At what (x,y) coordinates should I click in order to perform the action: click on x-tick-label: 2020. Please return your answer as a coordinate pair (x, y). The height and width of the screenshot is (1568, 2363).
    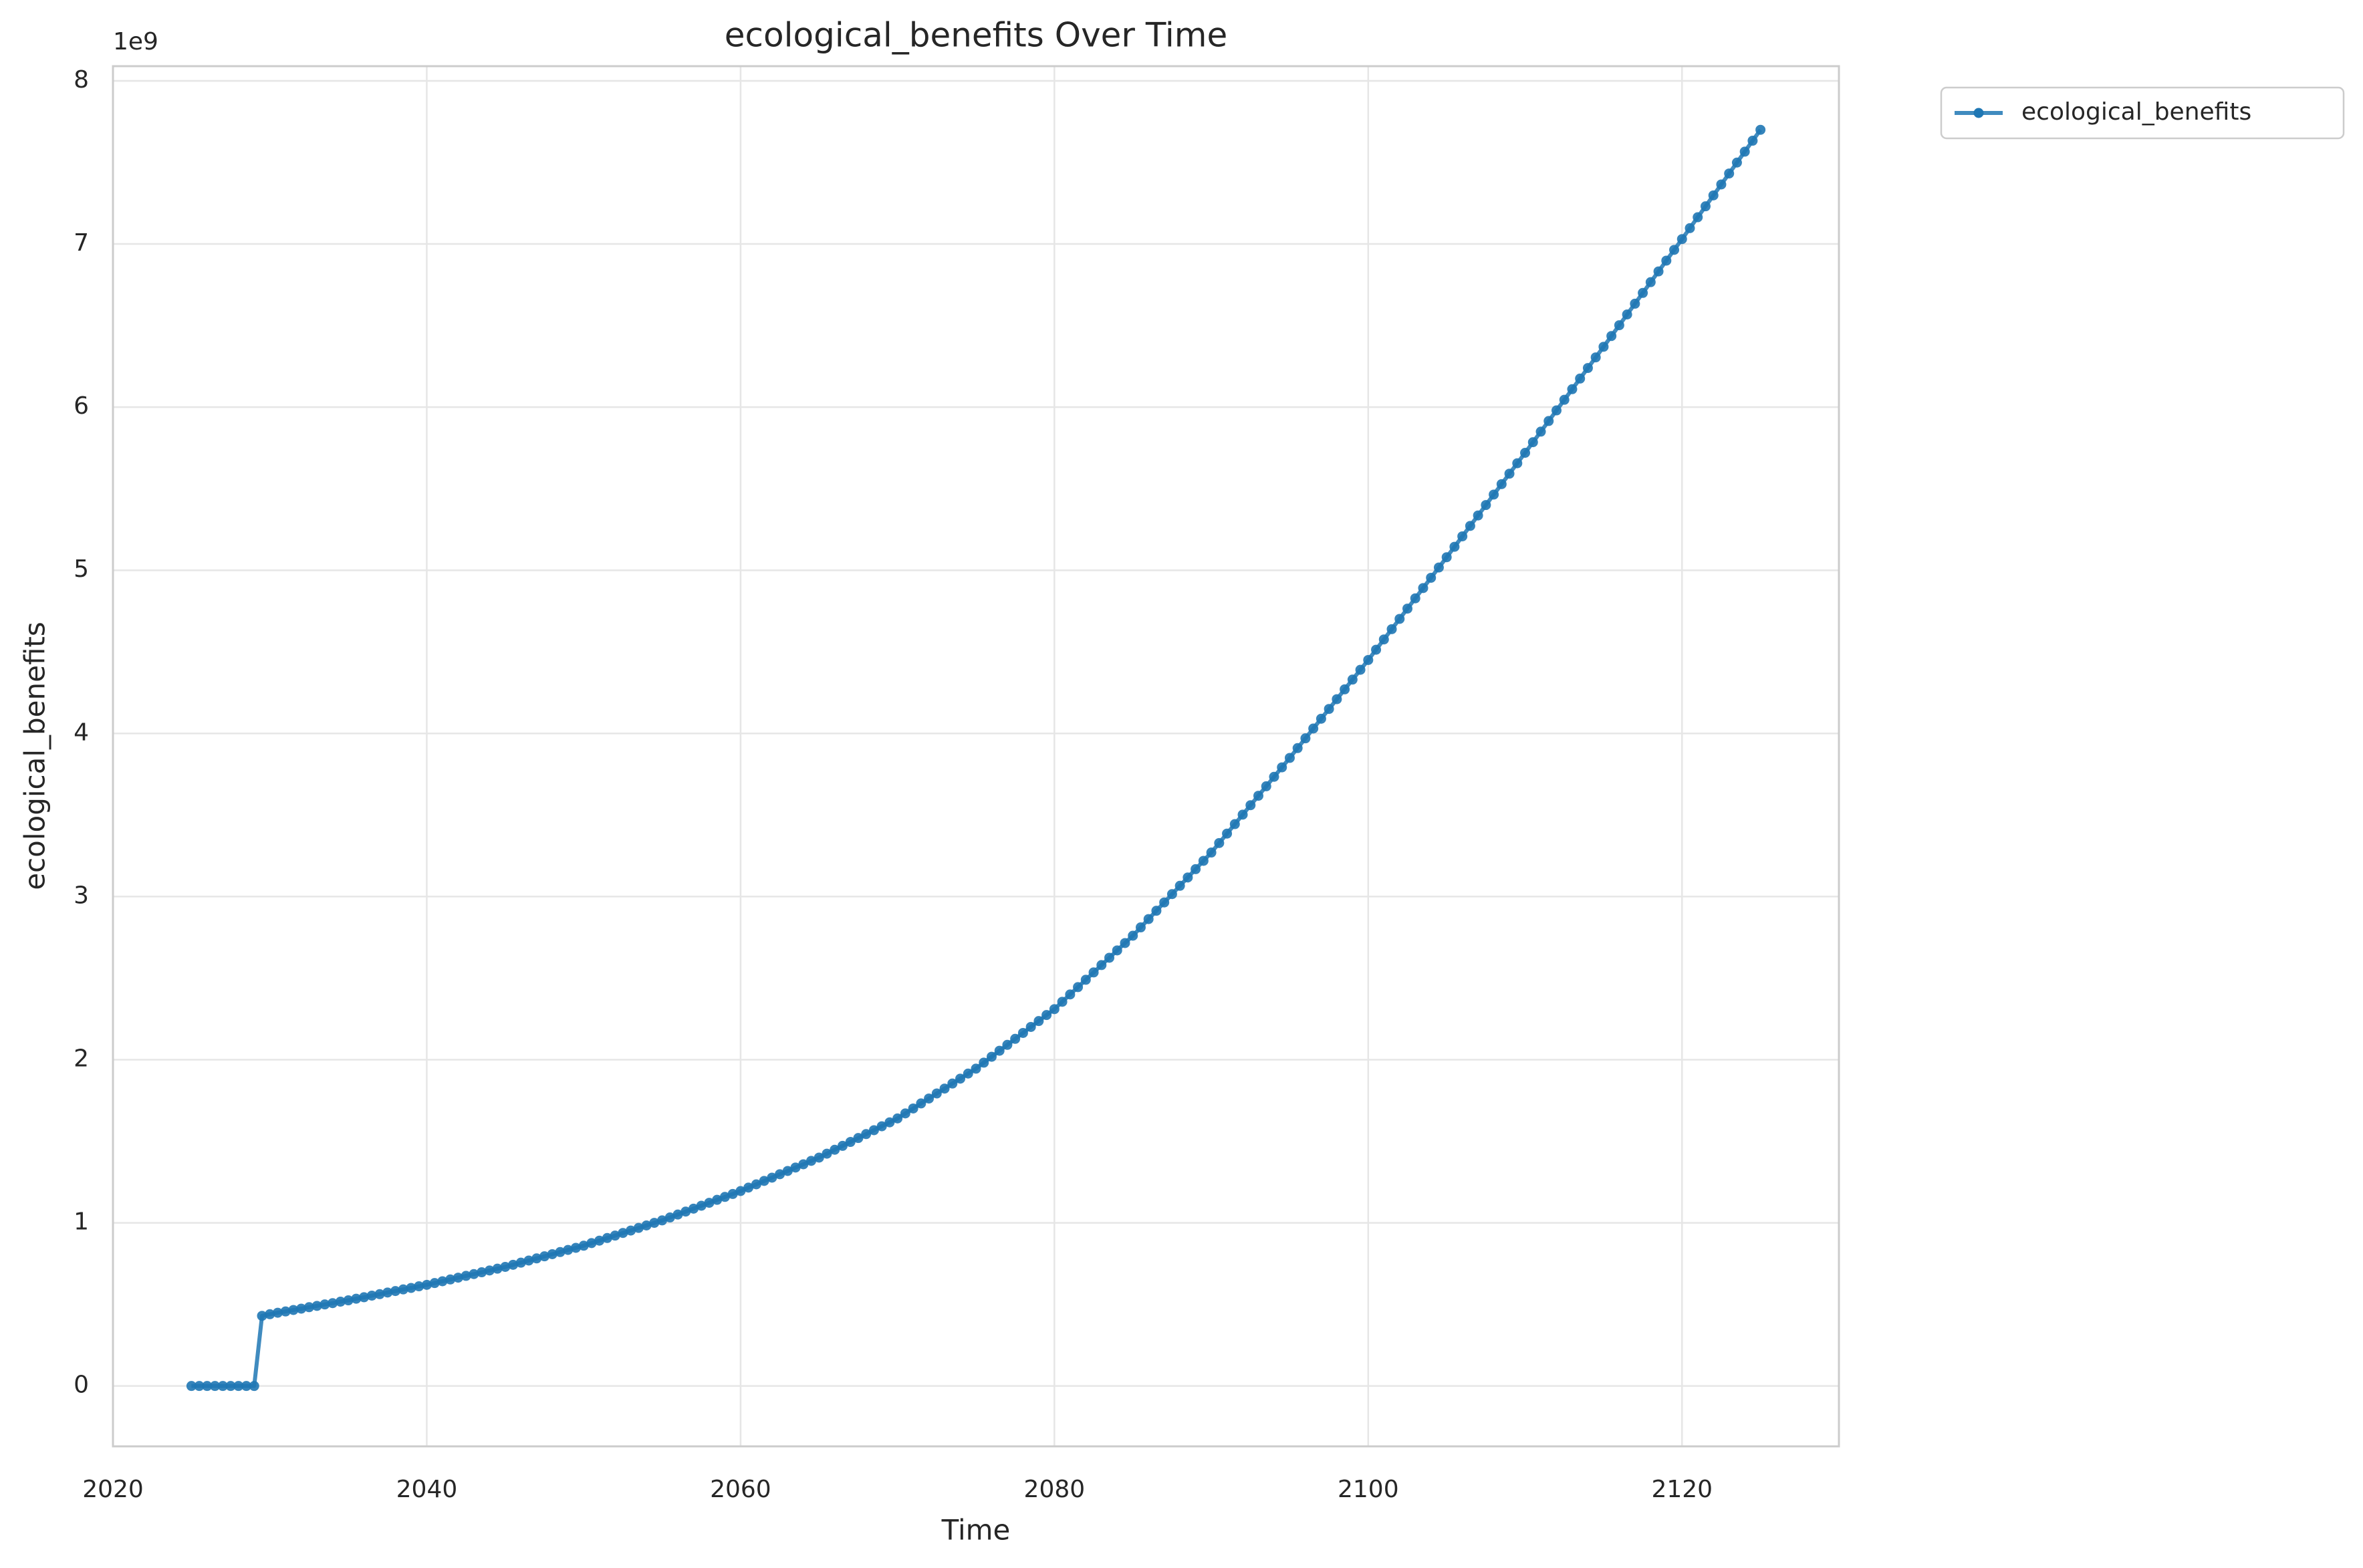
    Looking at the image, I should click on (113, 1489).